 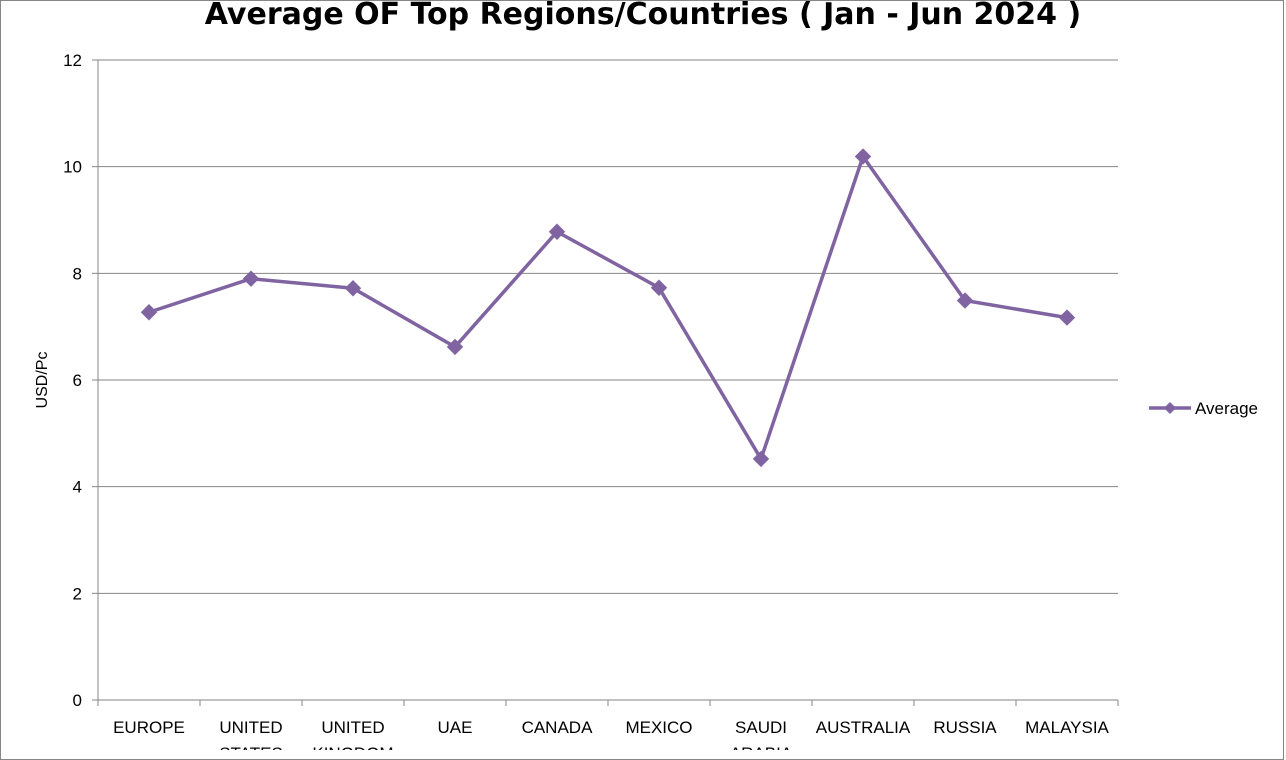 What do you see at coordinates (455, 727) in the screenshot?
I see `x-tick-label-3: UAE` at bounding box center [455, 727].